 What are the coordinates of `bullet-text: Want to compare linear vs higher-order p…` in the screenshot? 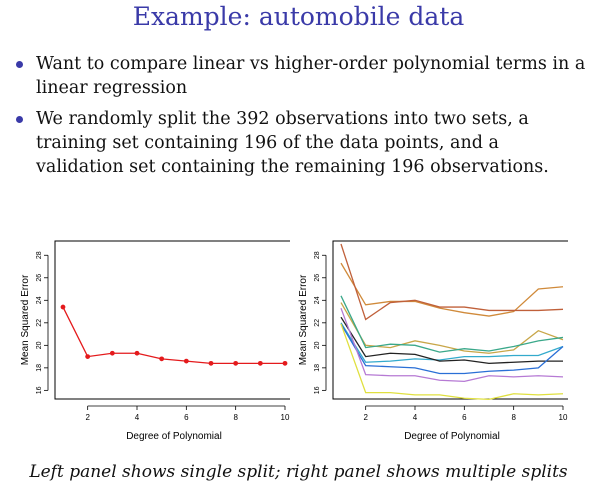 It's located at (311, 76).